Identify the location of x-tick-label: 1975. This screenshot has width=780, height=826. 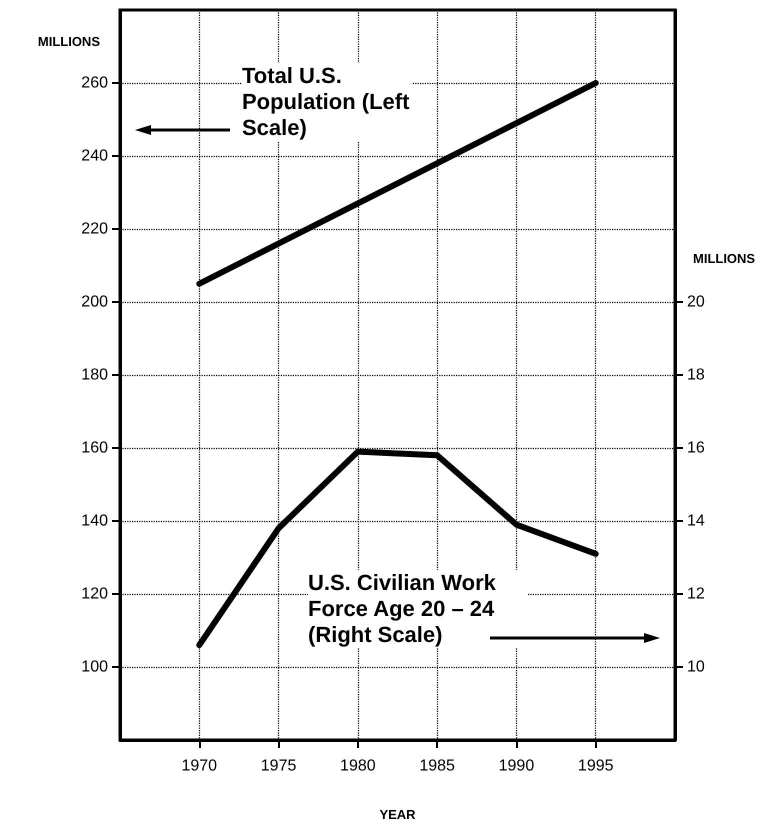
(278, 766).